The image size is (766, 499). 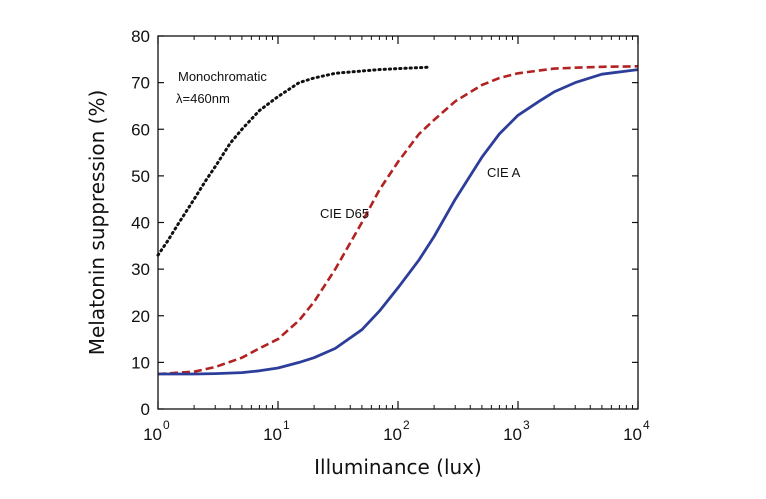 What do you see at coordinates (646, 425) in the screenshot?
I see `x-tick-exponent: 4` at bounding box center [646, 425].